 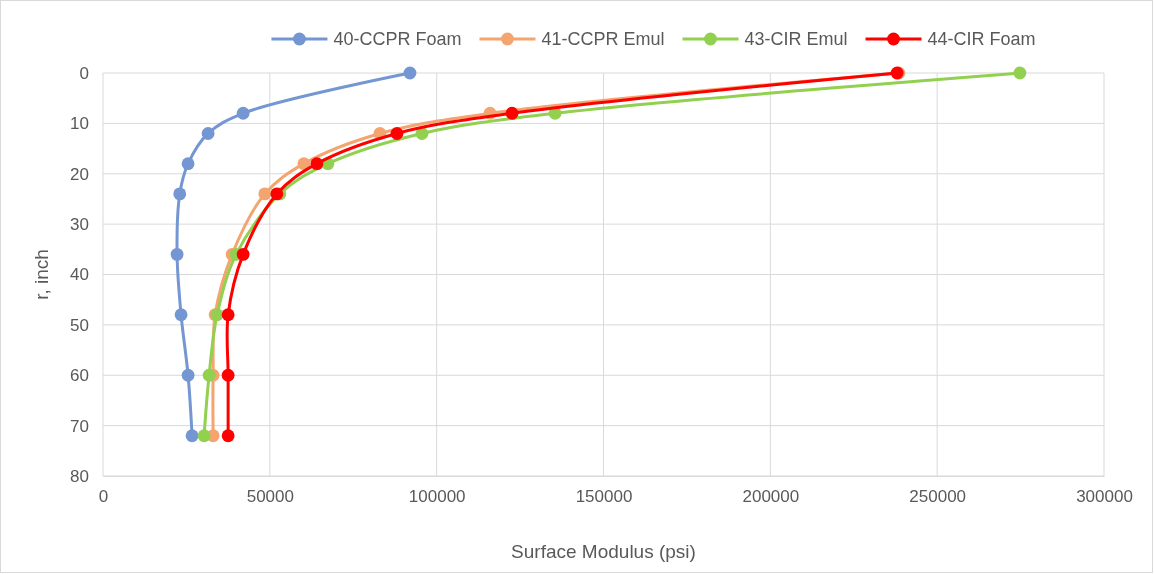 What do you see at coordinates (938, 497) in the screenshot?
I see `x-tick-label: 250000` at bounding box center [938, 497].